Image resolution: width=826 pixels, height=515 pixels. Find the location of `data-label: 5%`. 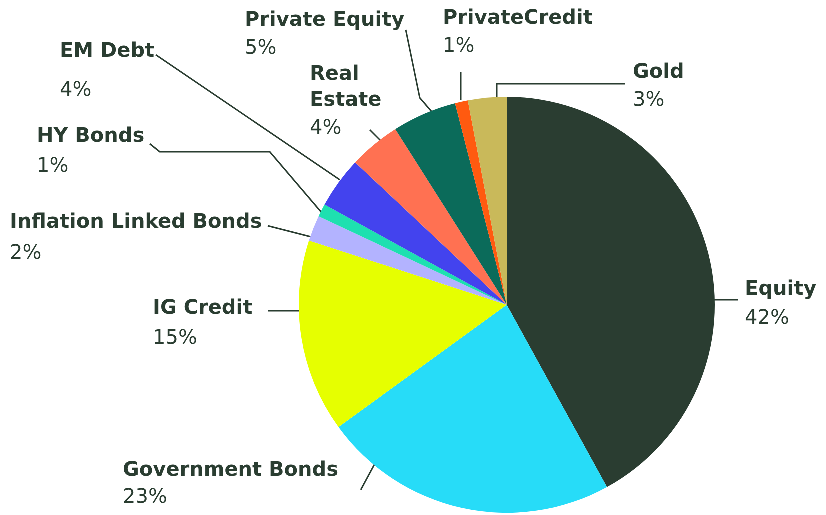

data-label: 5% is located at coordinates (261, 47).